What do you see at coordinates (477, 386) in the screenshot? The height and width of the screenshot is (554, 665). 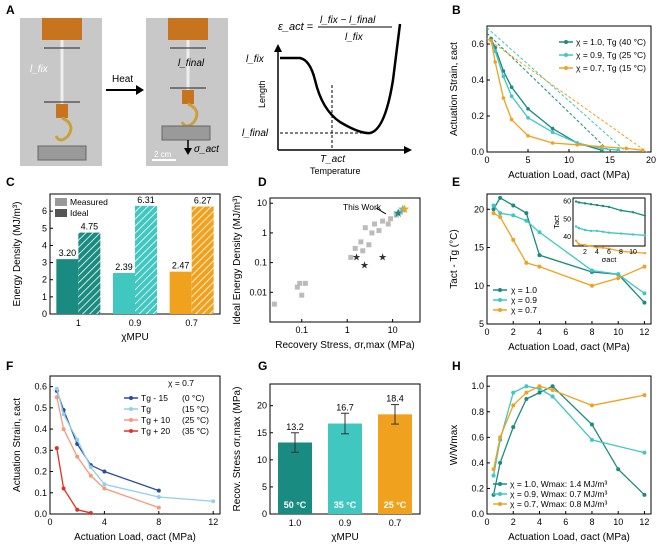 I see `panel-H-ytick-label: 1.0` at bounding box center [477, 386].